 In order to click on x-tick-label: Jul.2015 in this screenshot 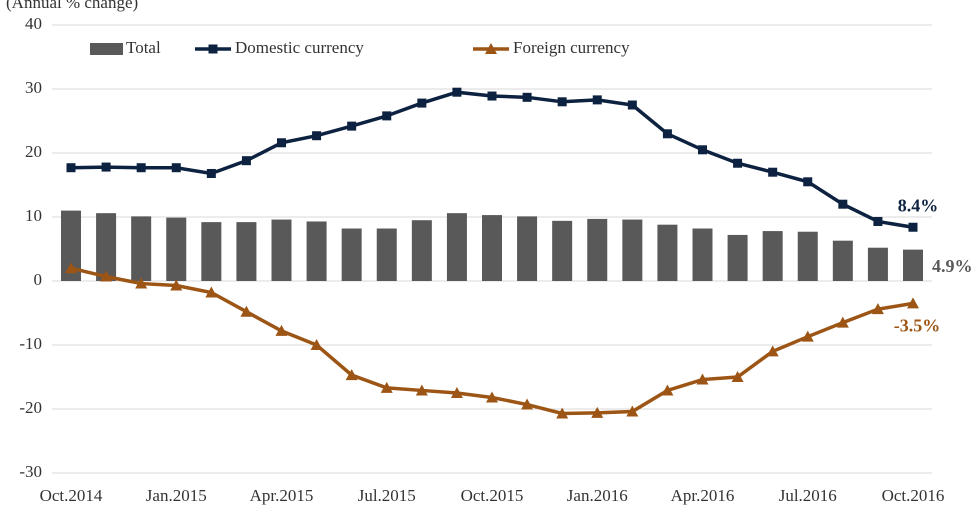, I will do `click(387, 495)`.